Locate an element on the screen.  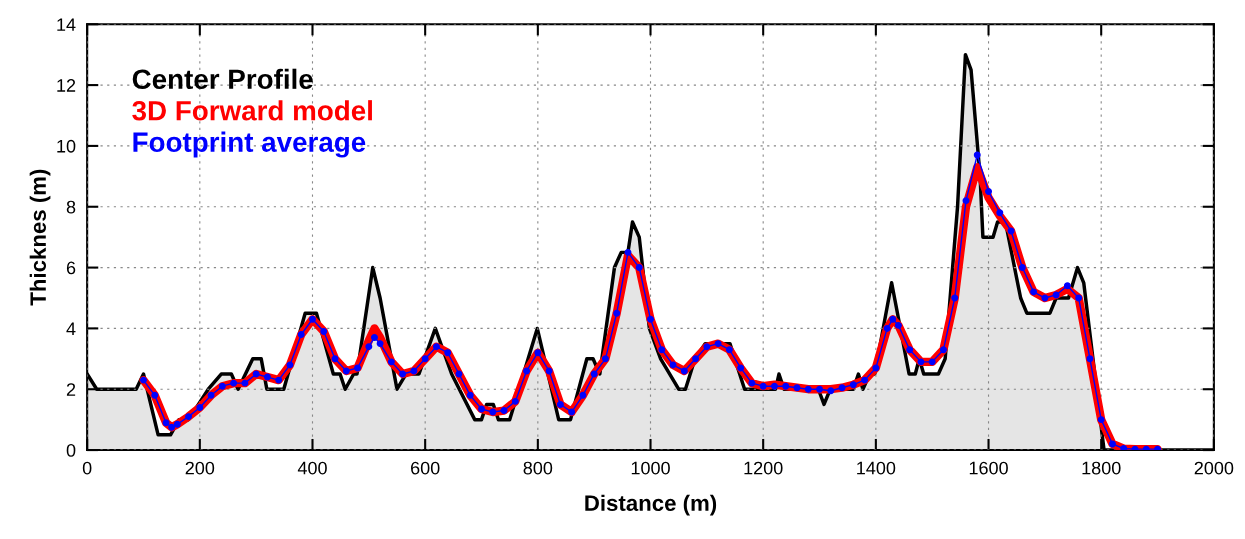
x-tick-label: 0 is located at coordinates (87, 468).